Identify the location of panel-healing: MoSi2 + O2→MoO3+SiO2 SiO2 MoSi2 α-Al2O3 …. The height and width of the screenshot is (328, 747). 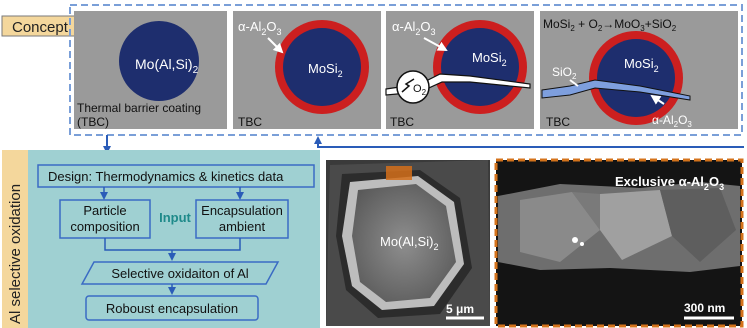
(639, 70).